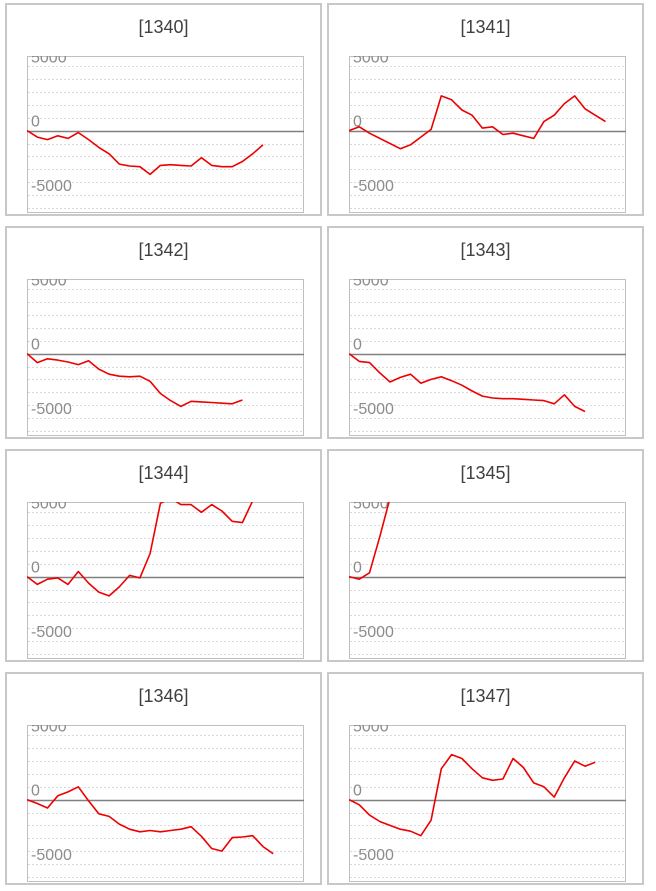 The width and height of the screenshot is (656, 891). Describe the element at coordinates (485, 27) in the screenshot. I see `chart-title: [1341]` at that location.